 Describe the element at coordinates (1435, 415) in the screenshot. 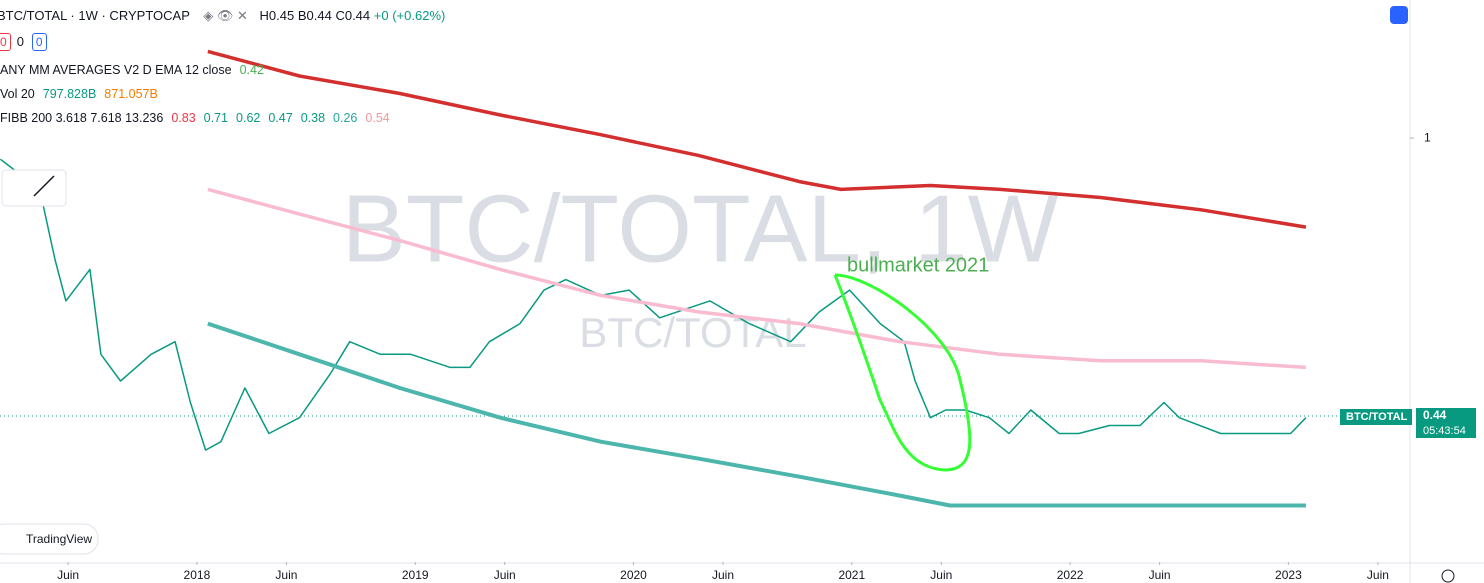

I see `price-label: 0.44` at that location.